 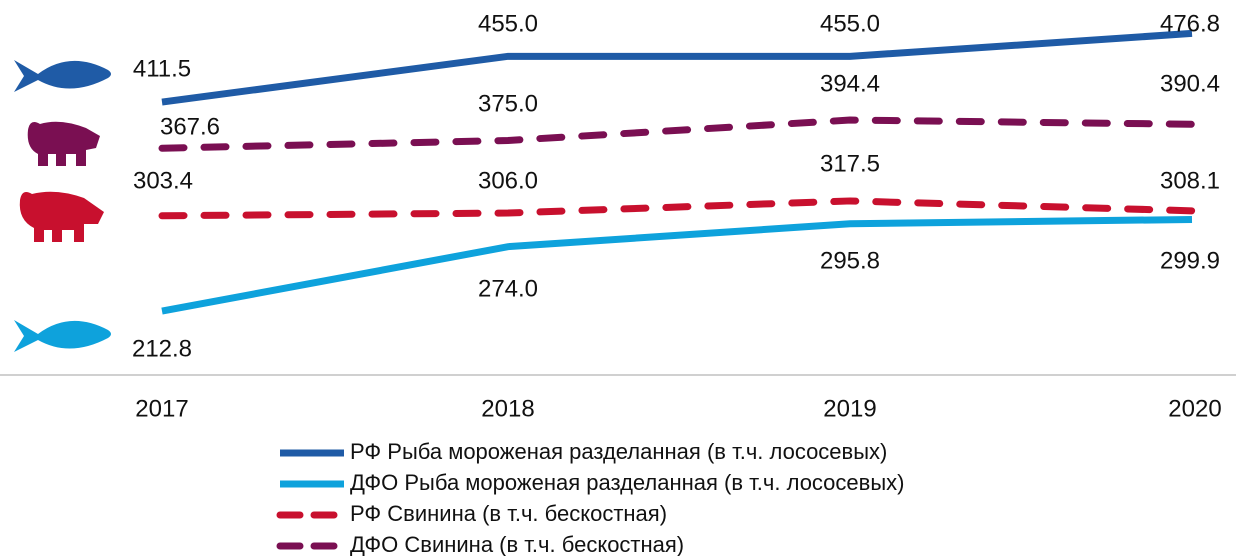 I want to click on data-label: 303.4, so click(x=163, y=180).